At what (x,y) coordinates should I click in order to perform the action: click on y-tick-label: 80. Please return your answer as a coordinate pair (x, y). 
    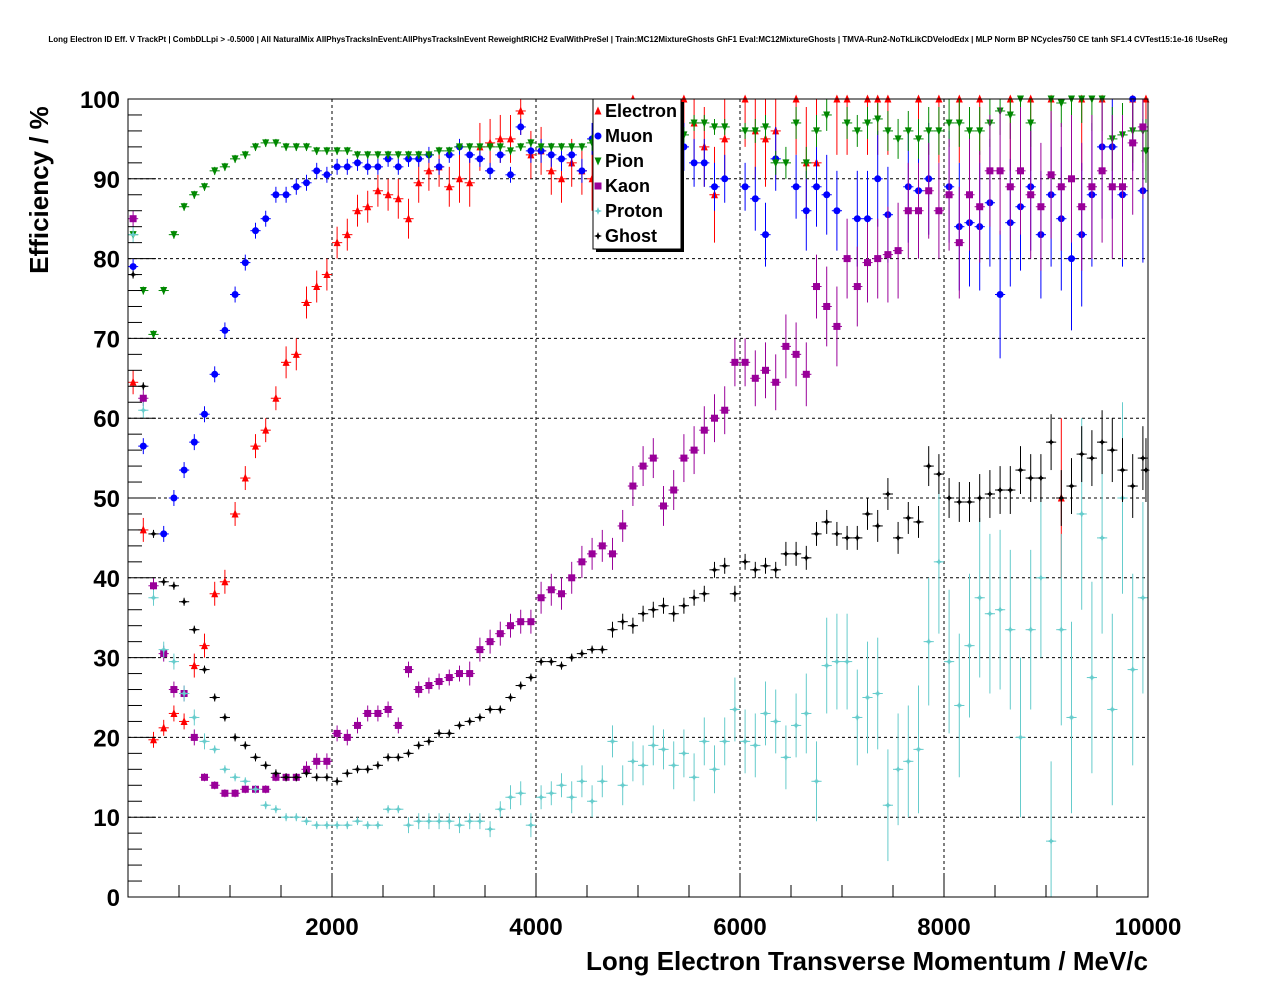
    Looking at the image, I should click on (106, 260).